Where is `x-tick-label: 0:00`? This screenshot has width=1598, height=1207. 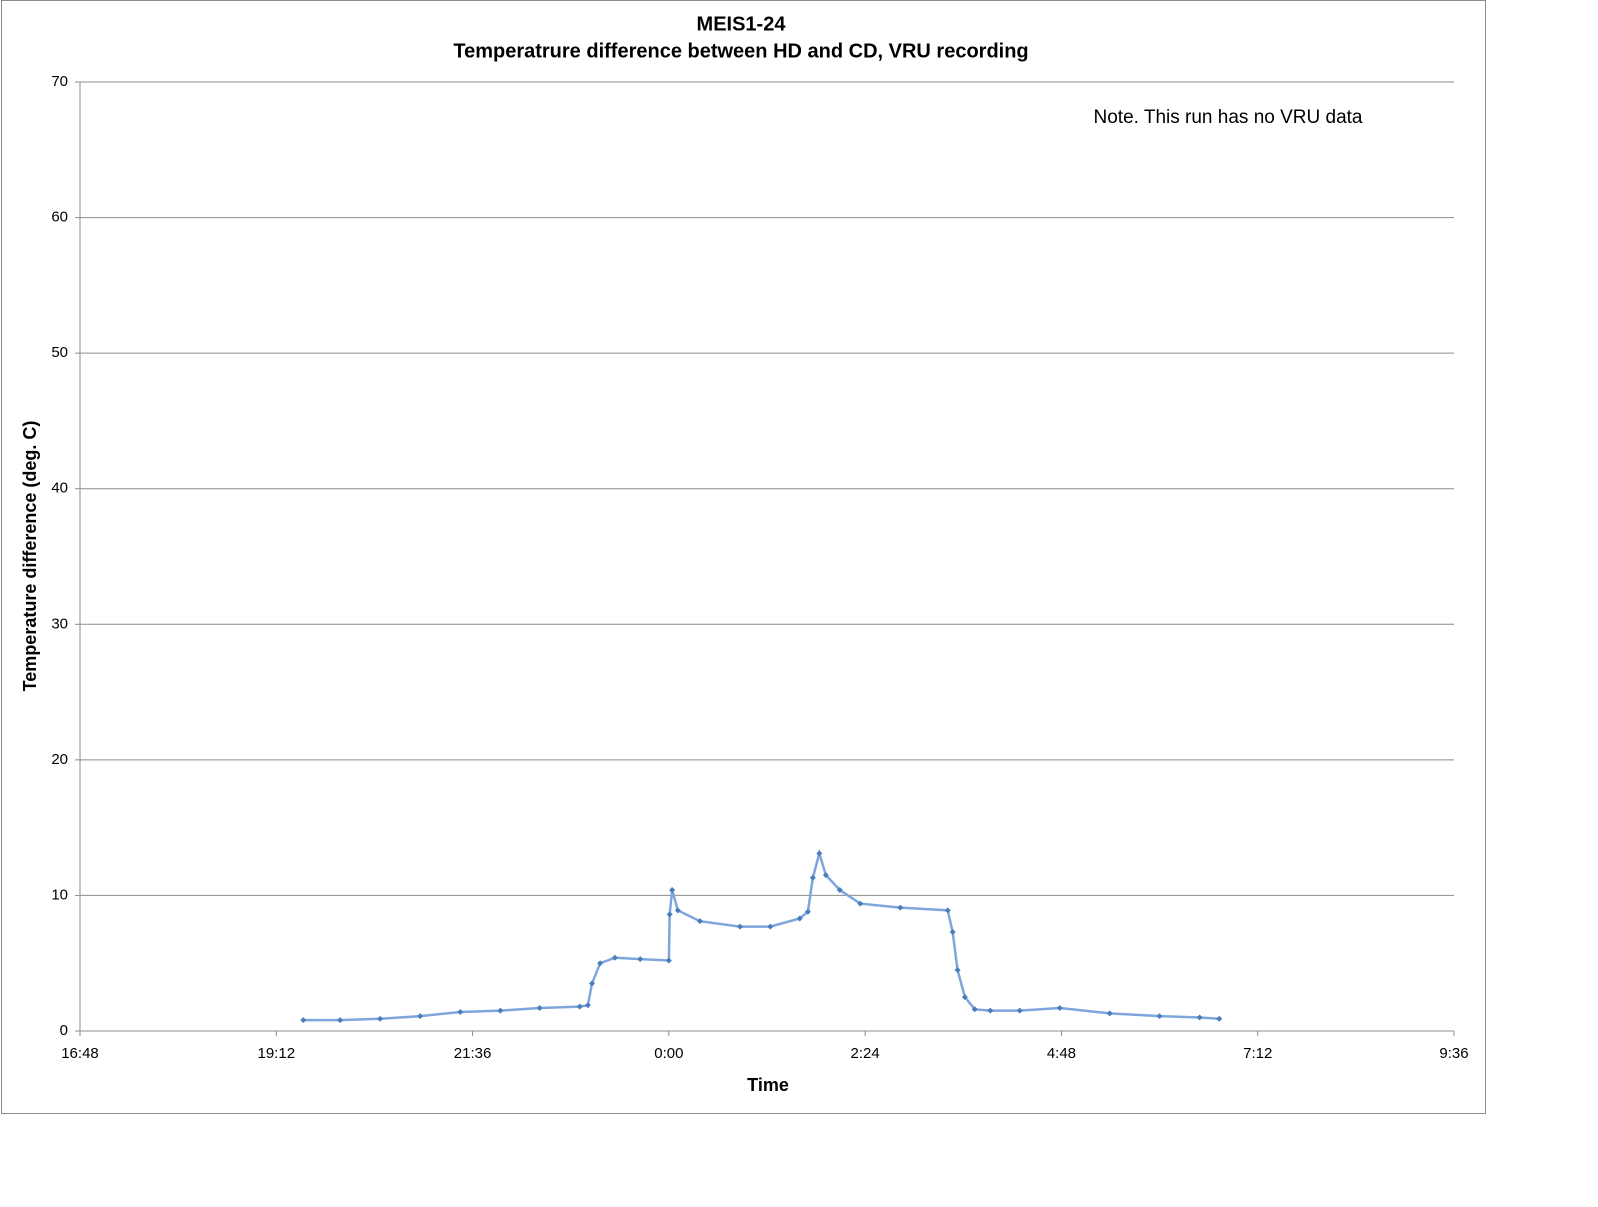
x-tick-label: 0:00 is located at coordinates (668, 1053).